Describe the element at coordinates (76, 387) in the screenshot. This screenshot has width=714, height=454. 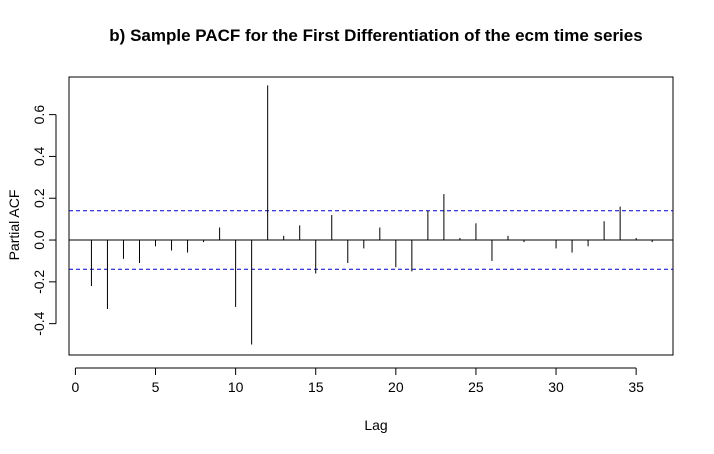
I see `x-tick-label: 0` at that location.